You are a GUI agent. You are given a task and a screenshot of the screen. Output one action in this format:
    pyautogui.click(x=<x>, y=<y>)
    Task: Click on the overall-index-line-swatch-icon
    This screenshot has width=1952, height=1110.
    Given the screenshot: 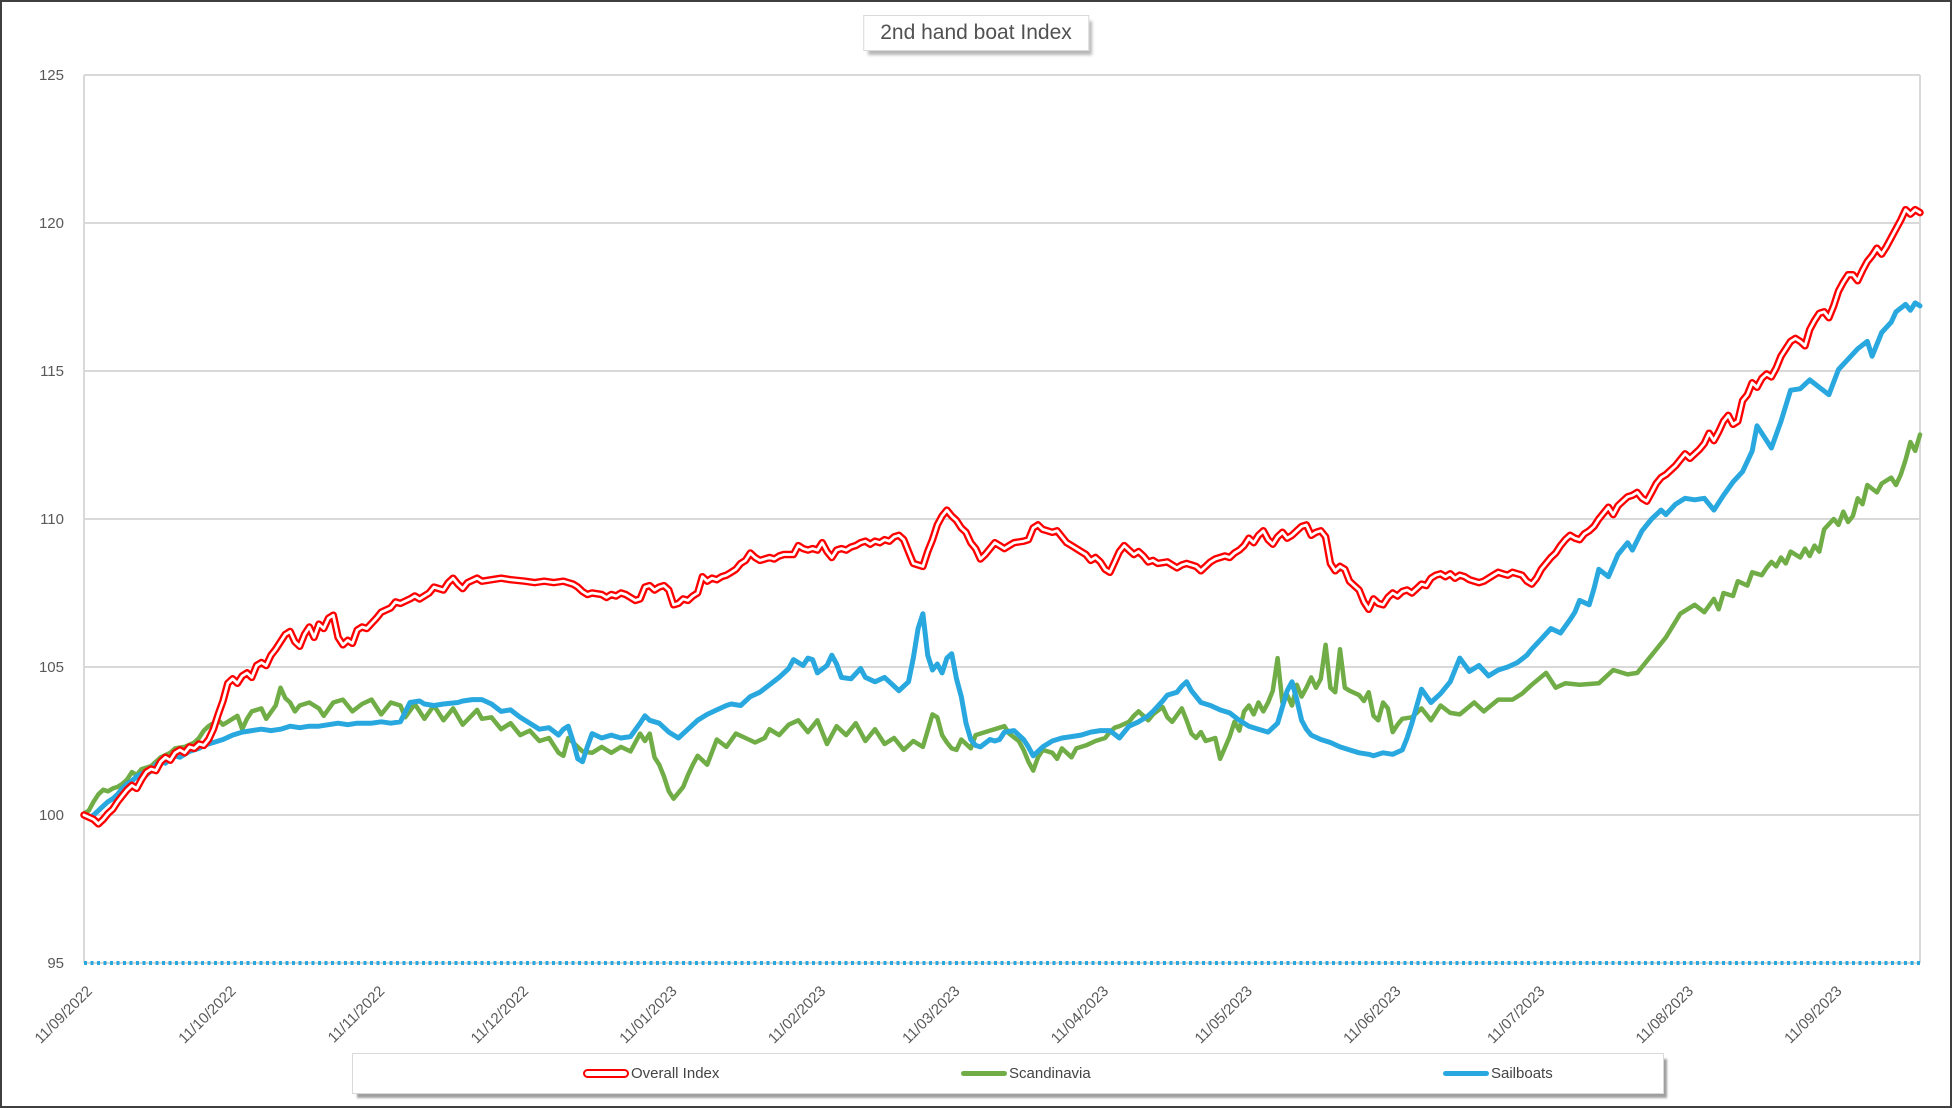 What is the action you would take?
    pyautogui.click(x=606, y=1073)
    